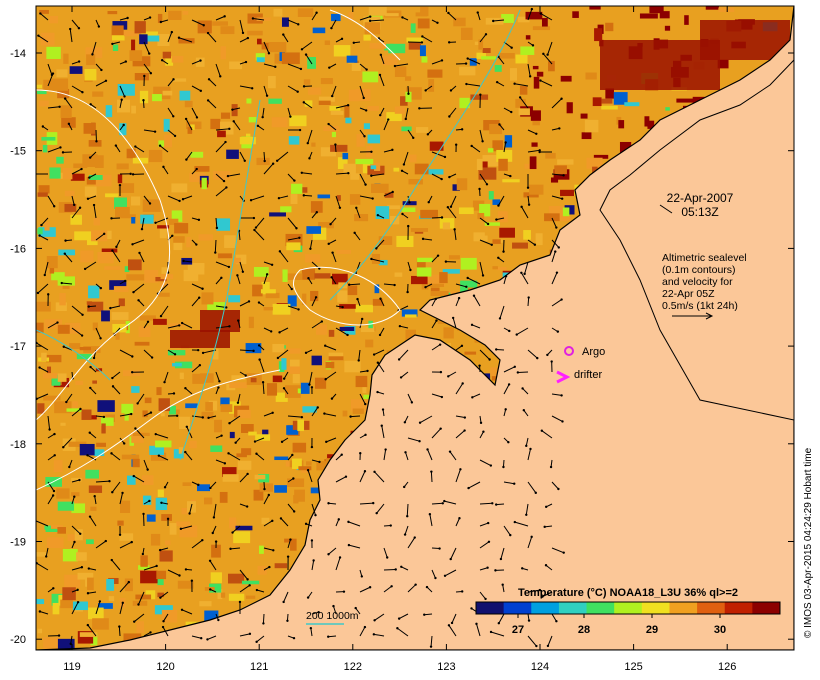 This screenshot has width=820, height=680. I want to click on altimetry-line-1: Altimetric sealevel, so click(704, 258).